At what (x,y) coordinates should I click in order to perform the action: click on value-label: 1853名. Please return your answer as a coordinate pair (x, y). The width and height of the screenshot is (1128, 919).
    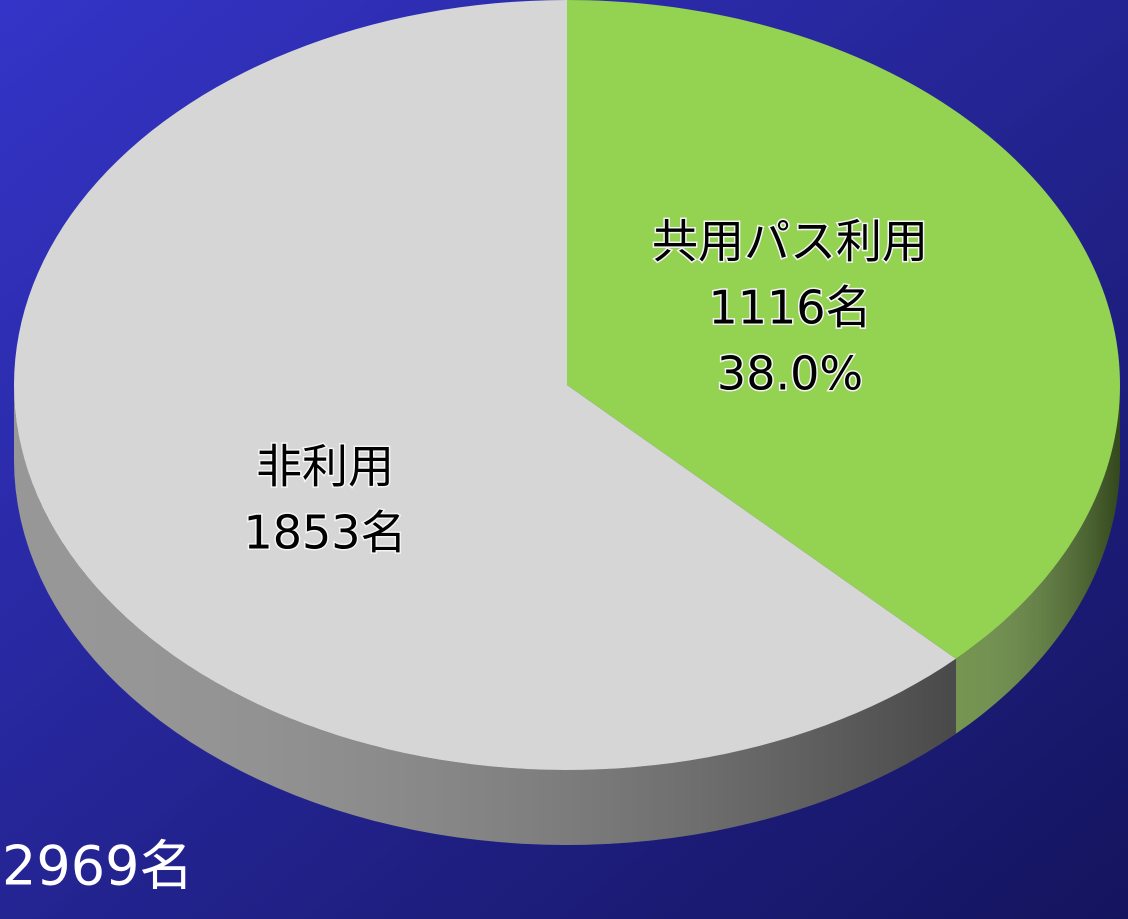
    Looking at the image, I should click on (324, 533).